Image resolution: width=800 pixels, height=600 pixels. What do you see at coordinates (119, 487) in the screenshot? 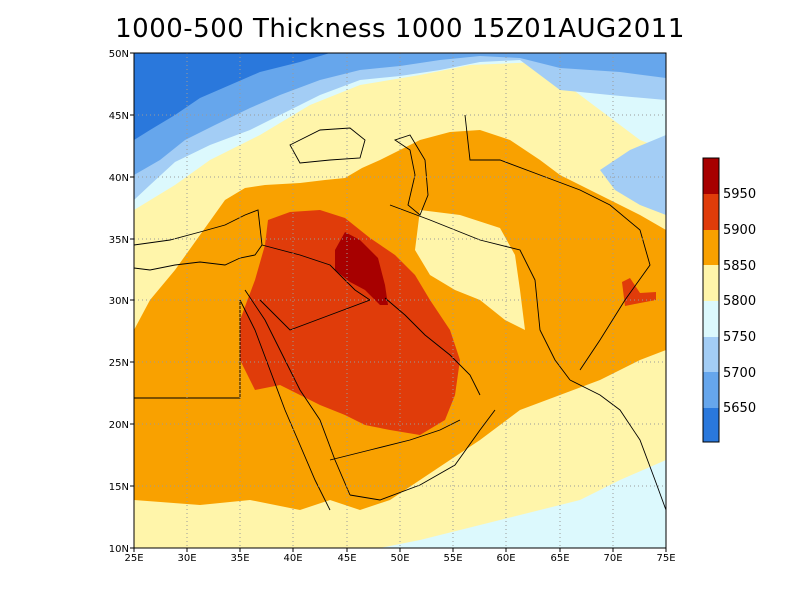
I see `lat-tick-label: 15N` at bounding box center [119, 487].